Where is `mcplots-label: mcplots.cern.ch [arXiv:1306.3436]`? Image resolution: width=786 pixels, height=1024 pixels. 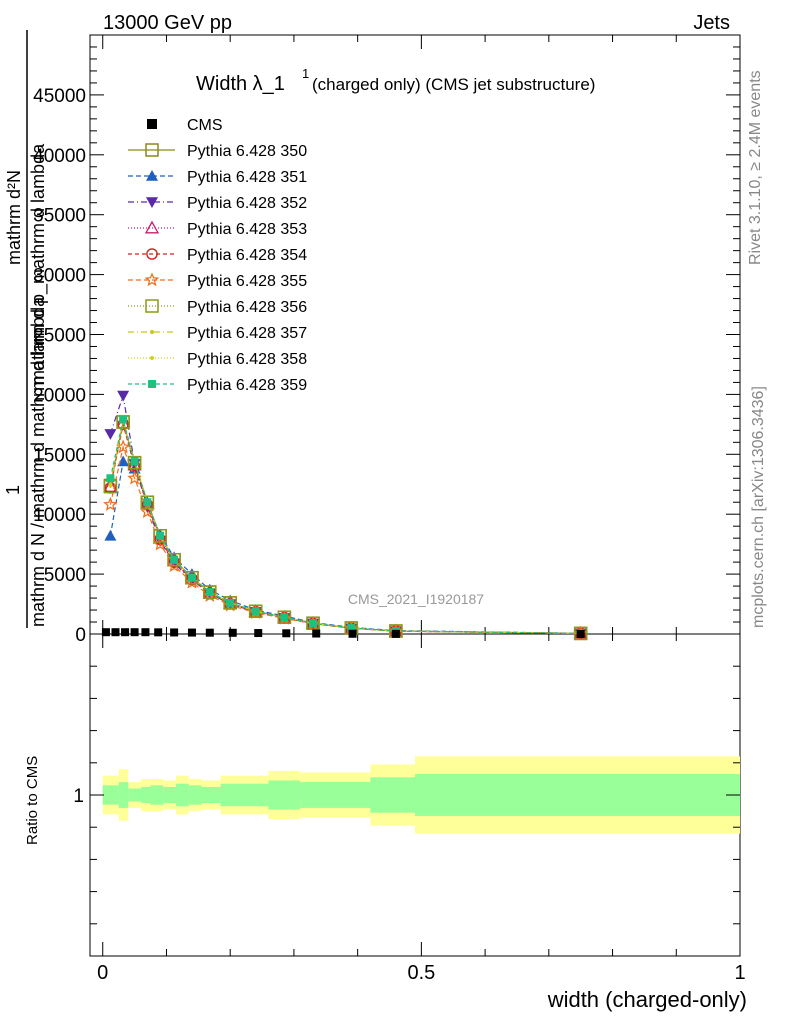 mcplots-label: mcplots.cern.ch [arXiv:1306.3436] is located at coordinates (758, 507).